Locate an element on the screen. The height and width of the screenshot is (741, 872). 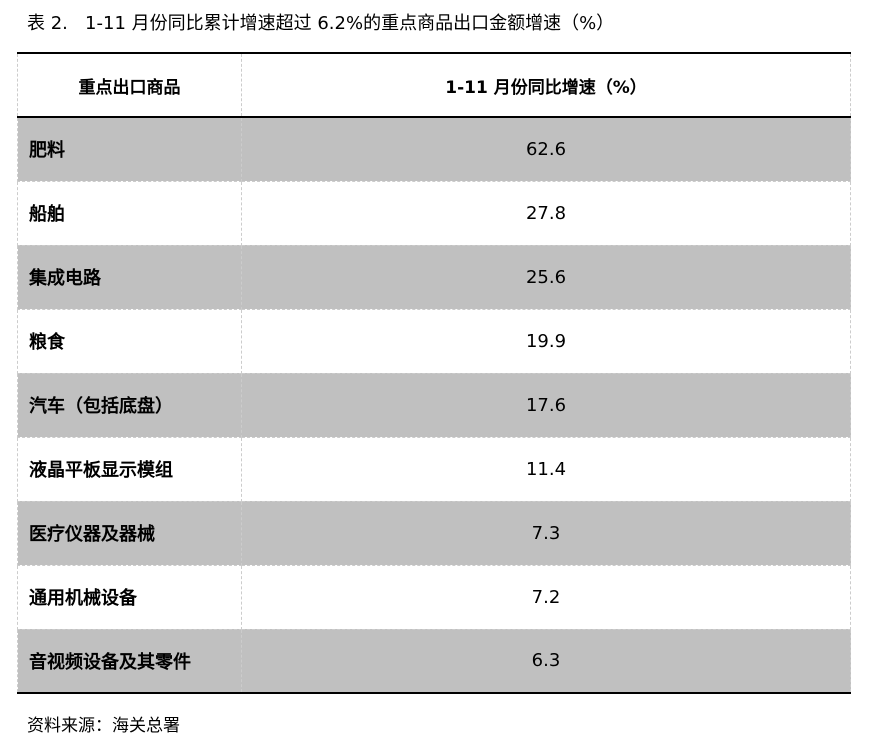
product-name: 肥料 is located at coordinates (129, 149).